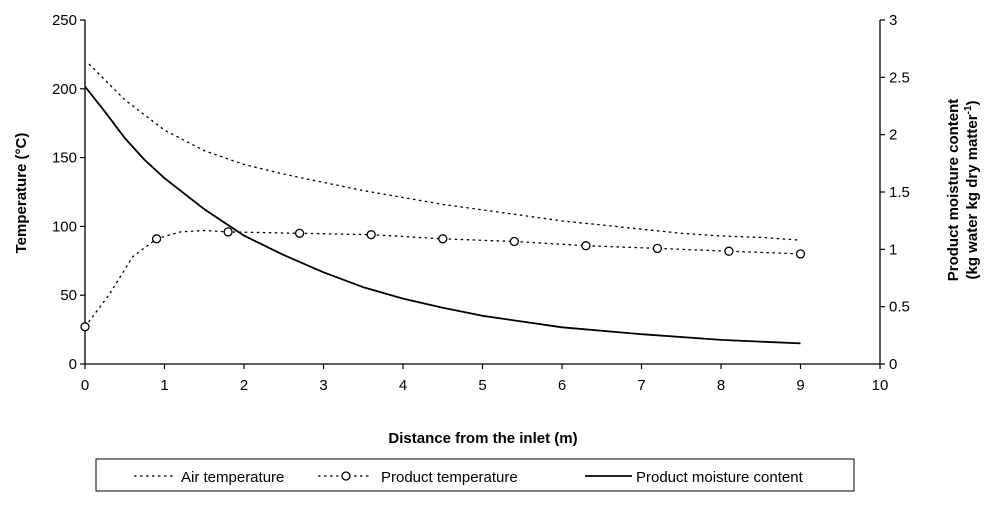 This screenshot has height=506, width=993. What do you see at coordinates (403, 385) in the screenshot?
I see `x-tick-label: 4` at bounding box center [403, 385].